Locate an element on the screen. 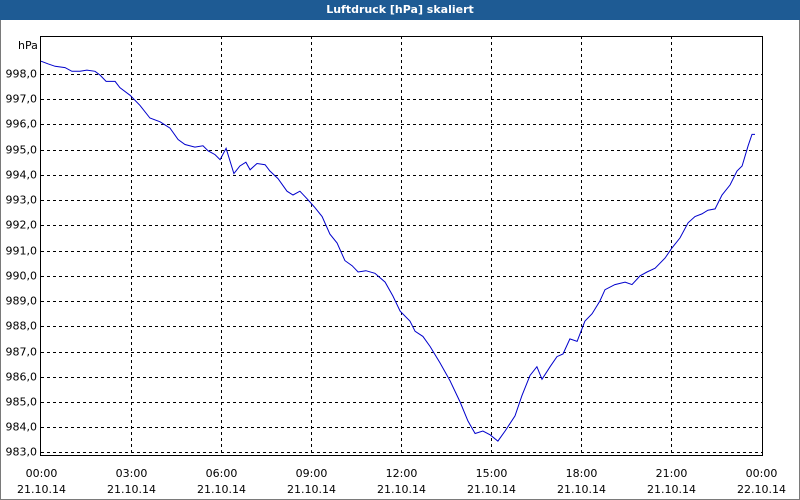 This screenshot has height=500, width=800. x-tick-label: 21:00 is located at coordinates (672, 473).